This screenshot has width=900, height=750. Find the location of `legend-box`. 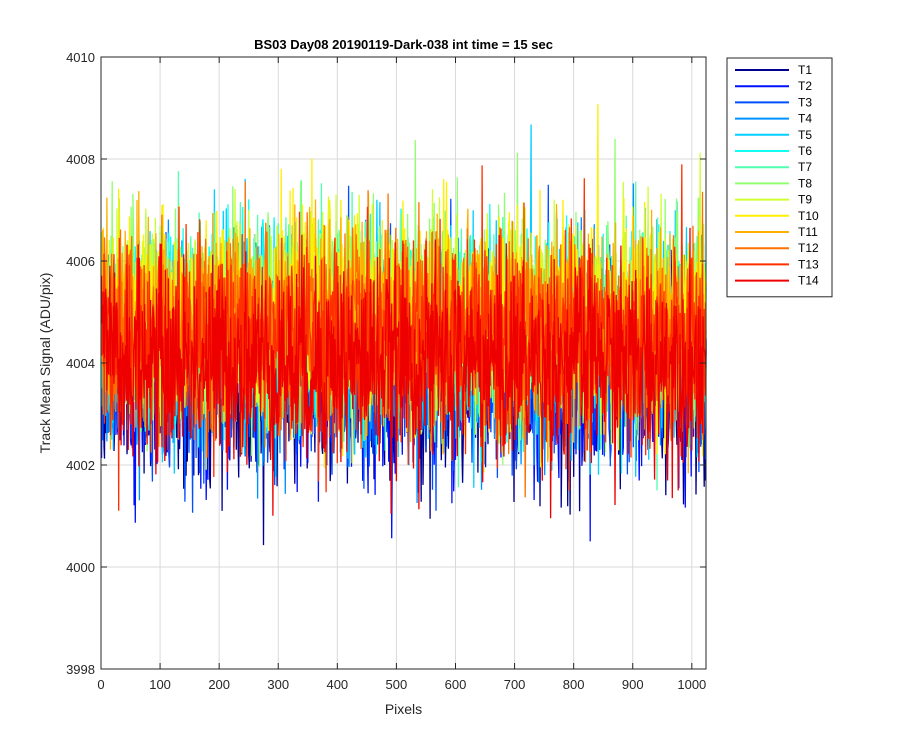

legend-box is located at coordinates (779, 177).